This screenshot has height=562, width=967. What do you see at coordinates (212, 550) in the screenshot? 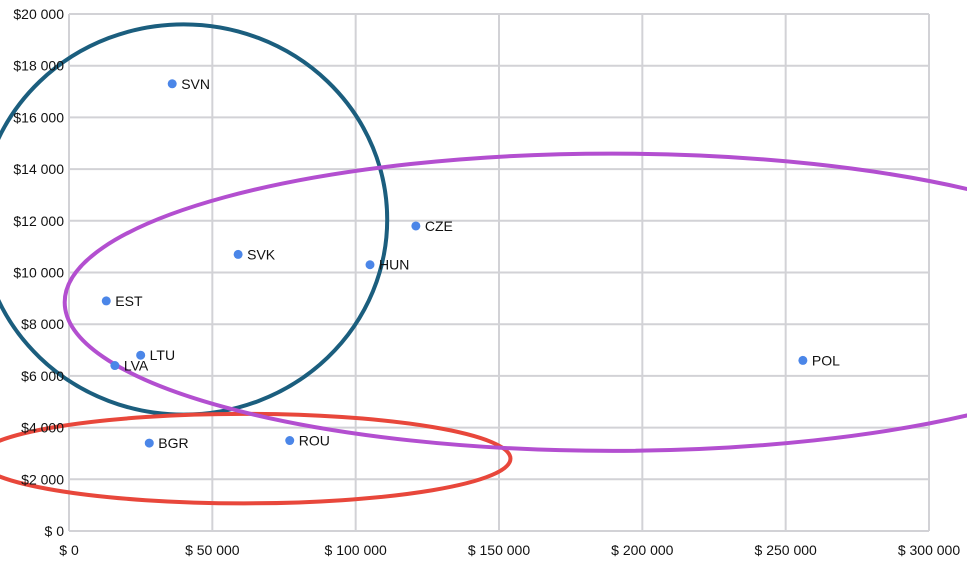
I see `x-tick-label: $ 50 000` at bounding box center [212, 550].